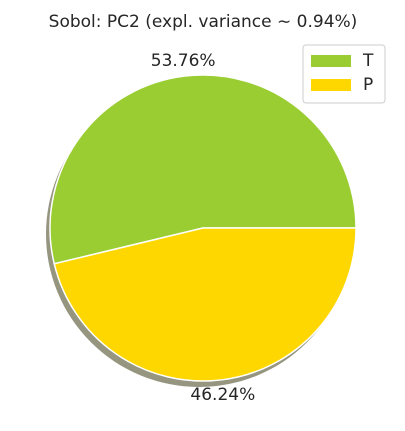  I want to click on legend-label: P, so click(368, 85).